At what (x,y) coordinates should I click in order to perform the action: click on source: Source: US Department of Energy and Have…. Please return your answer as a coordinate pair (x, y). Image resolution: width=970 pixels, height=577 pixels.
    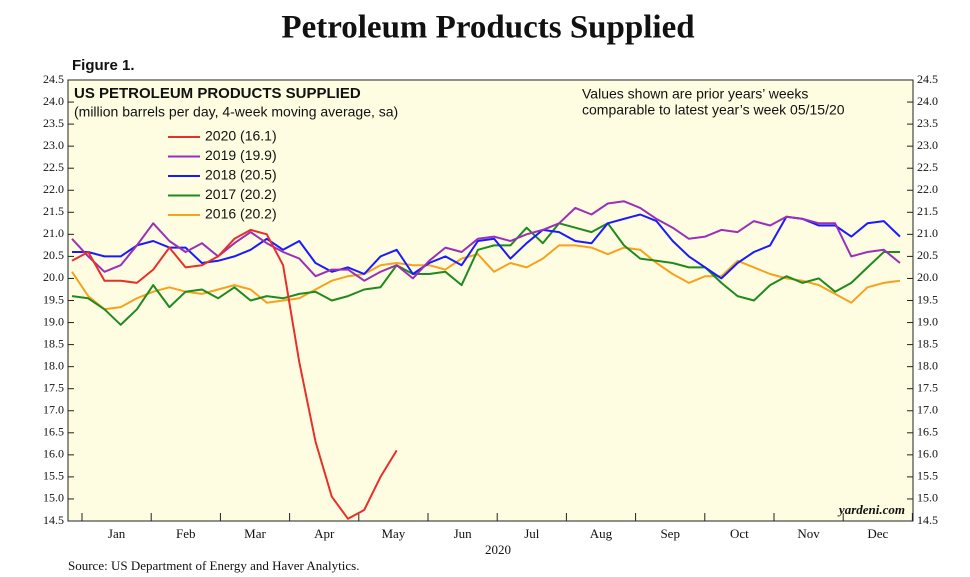
    Looking at the image, I should click on (213, 565).